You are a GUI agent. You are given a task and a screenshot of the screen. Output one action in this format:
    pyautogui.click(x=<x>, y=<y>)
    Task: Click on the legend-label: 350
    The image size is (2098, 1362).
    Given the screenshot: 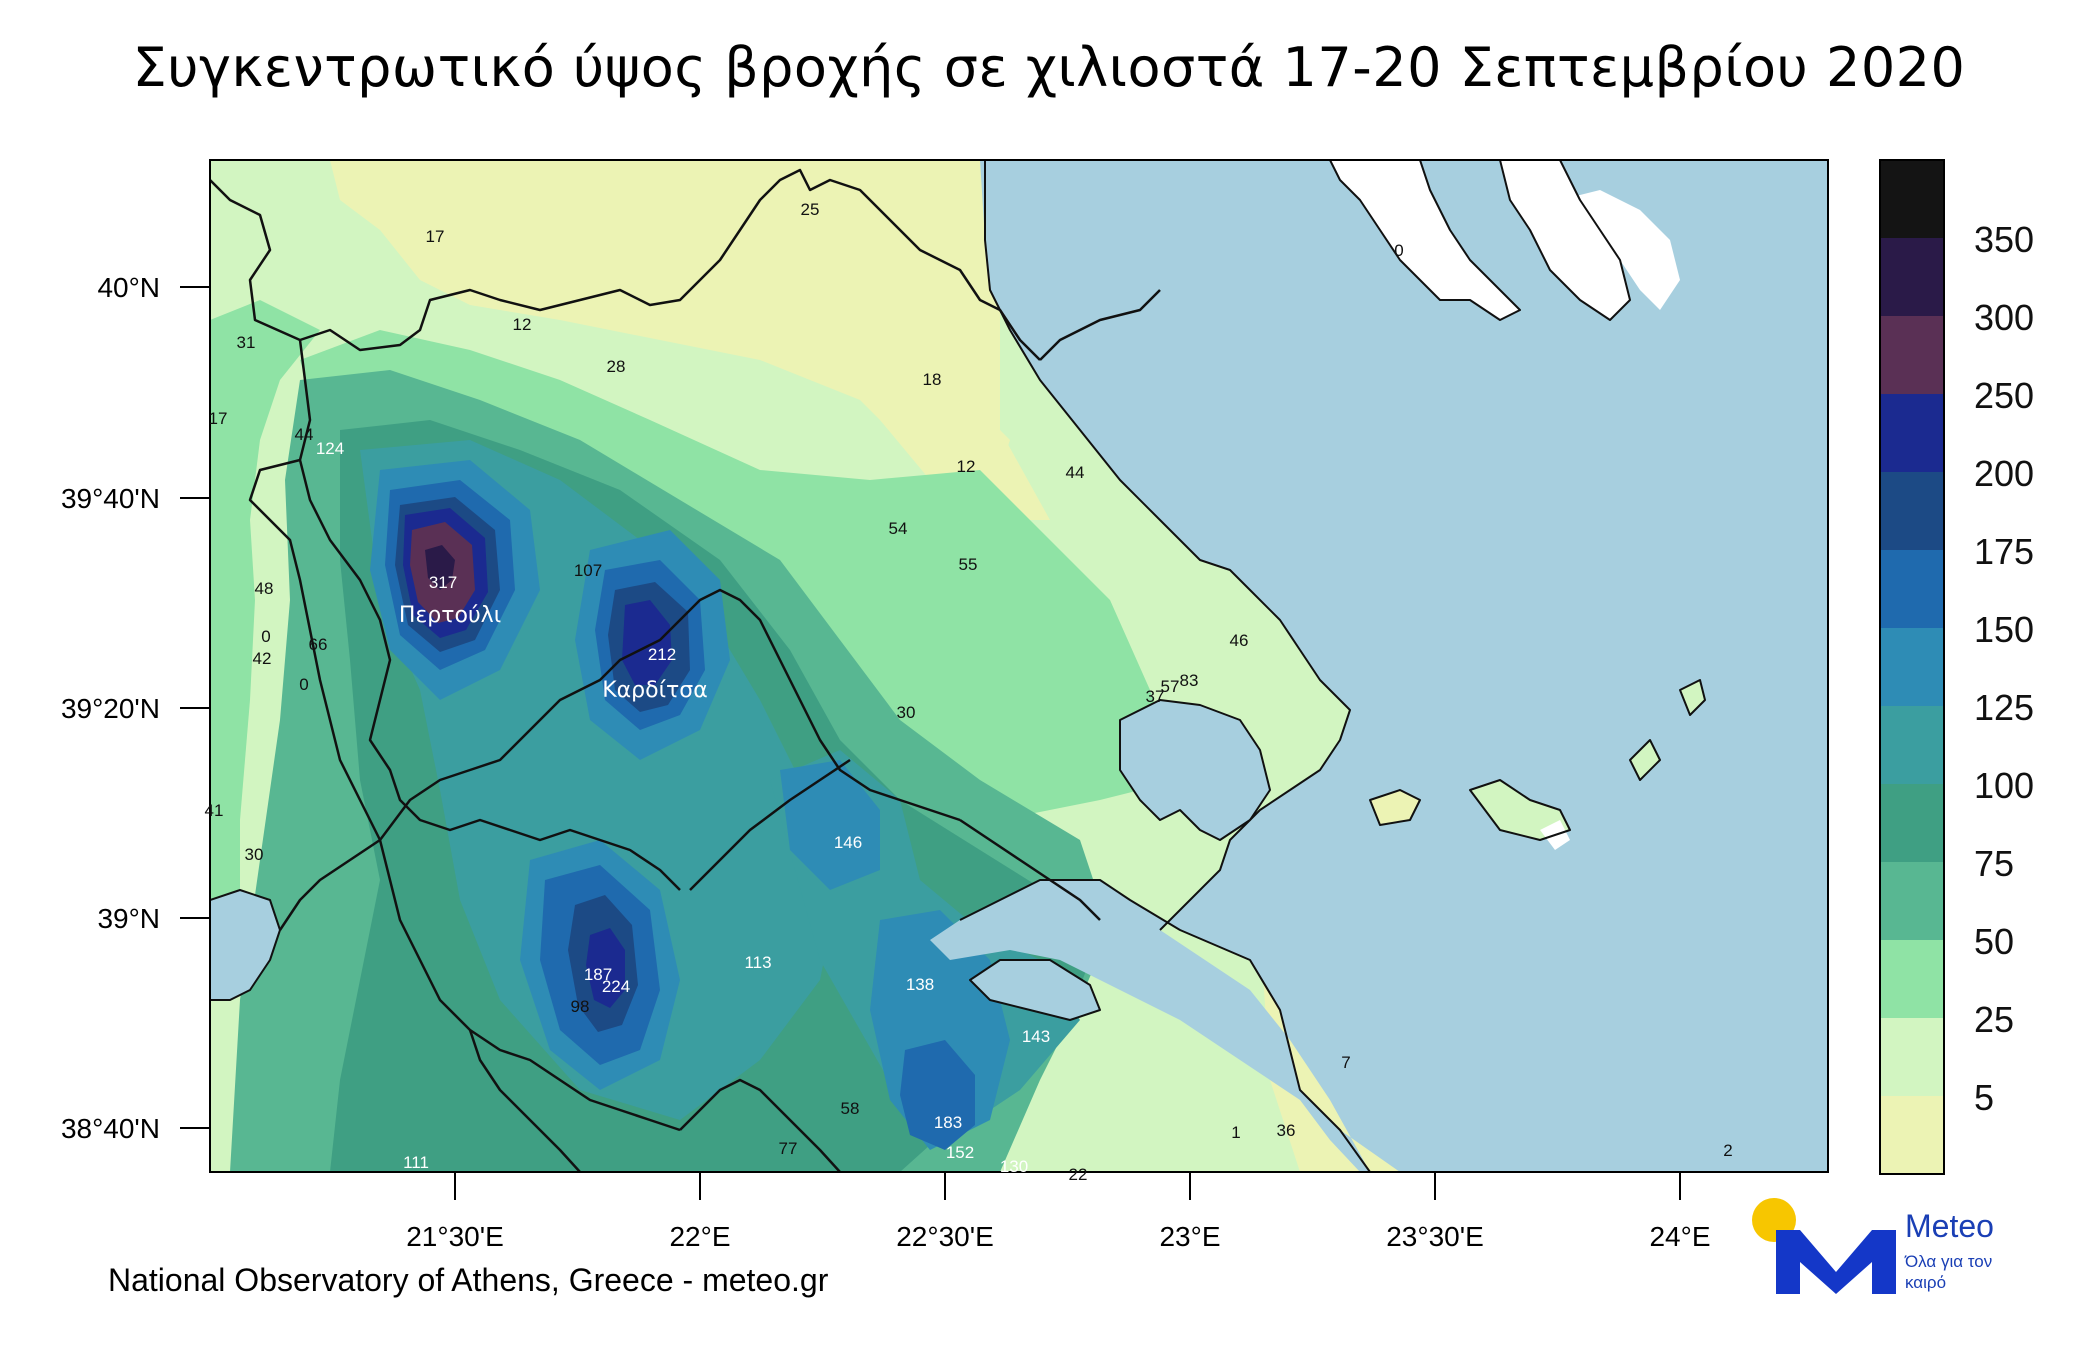 What is the action you would take?
    pyautogui.click(x=2004, y=239)
    